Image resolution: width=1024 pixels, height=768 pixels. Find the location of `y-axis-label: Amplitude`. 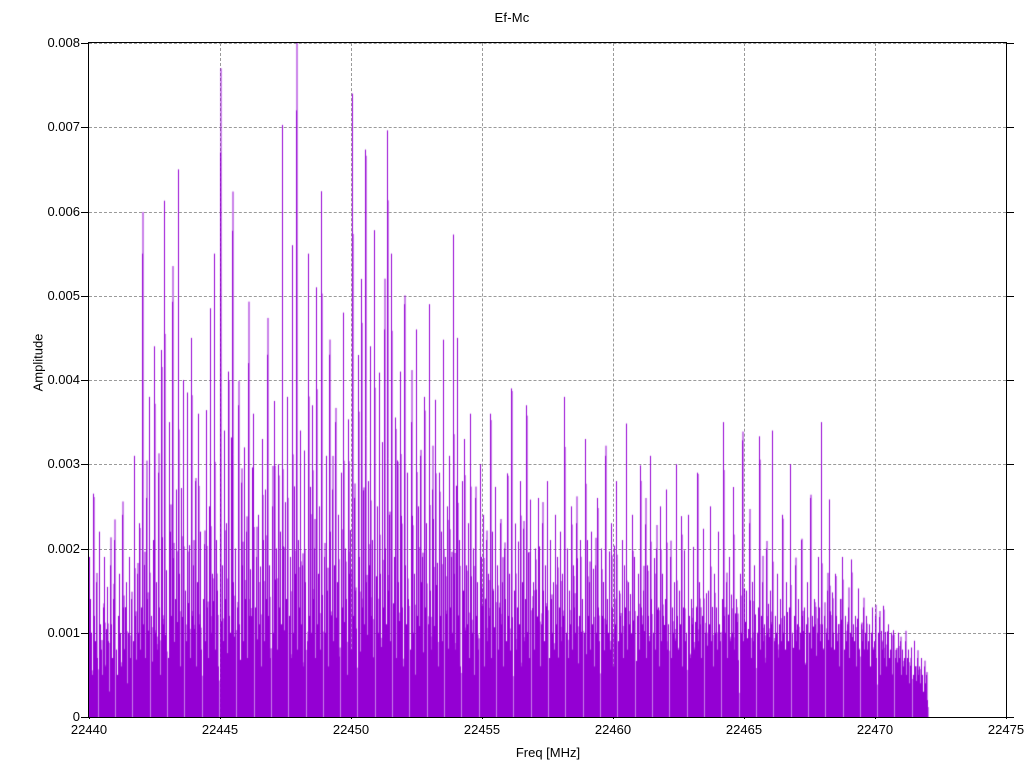

y-axis-label: Amplitude is located at coordinates (38, 362).